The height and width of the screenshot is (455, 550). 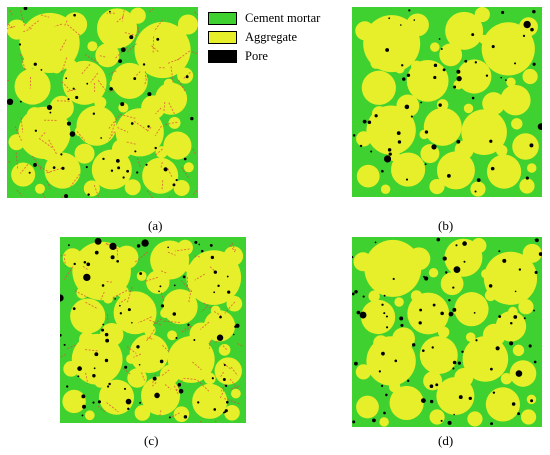 I want to click on legend-swatch-pore, so click(x=222, y=56).